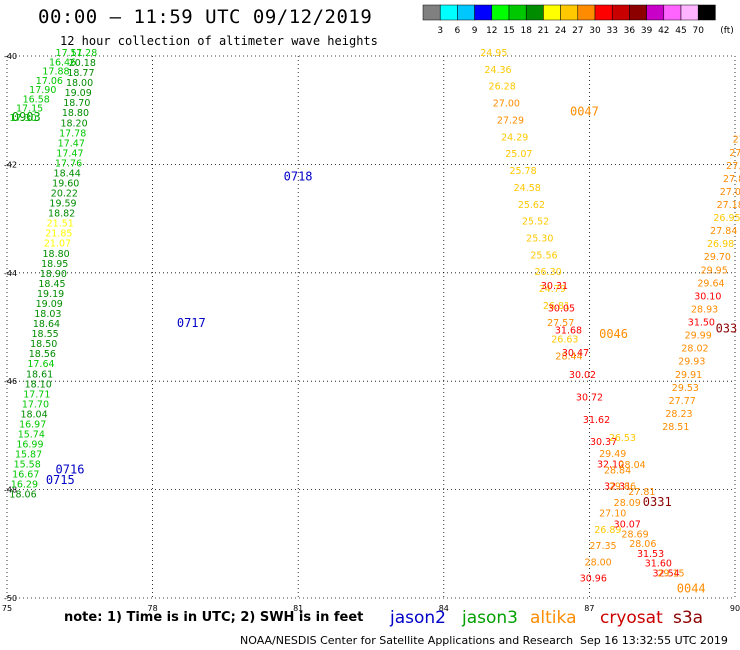  What do you see at coordinates (50, 294) in the screenshot?
I see `wave-height-value: 19.19` at bounding box center [50, 294].